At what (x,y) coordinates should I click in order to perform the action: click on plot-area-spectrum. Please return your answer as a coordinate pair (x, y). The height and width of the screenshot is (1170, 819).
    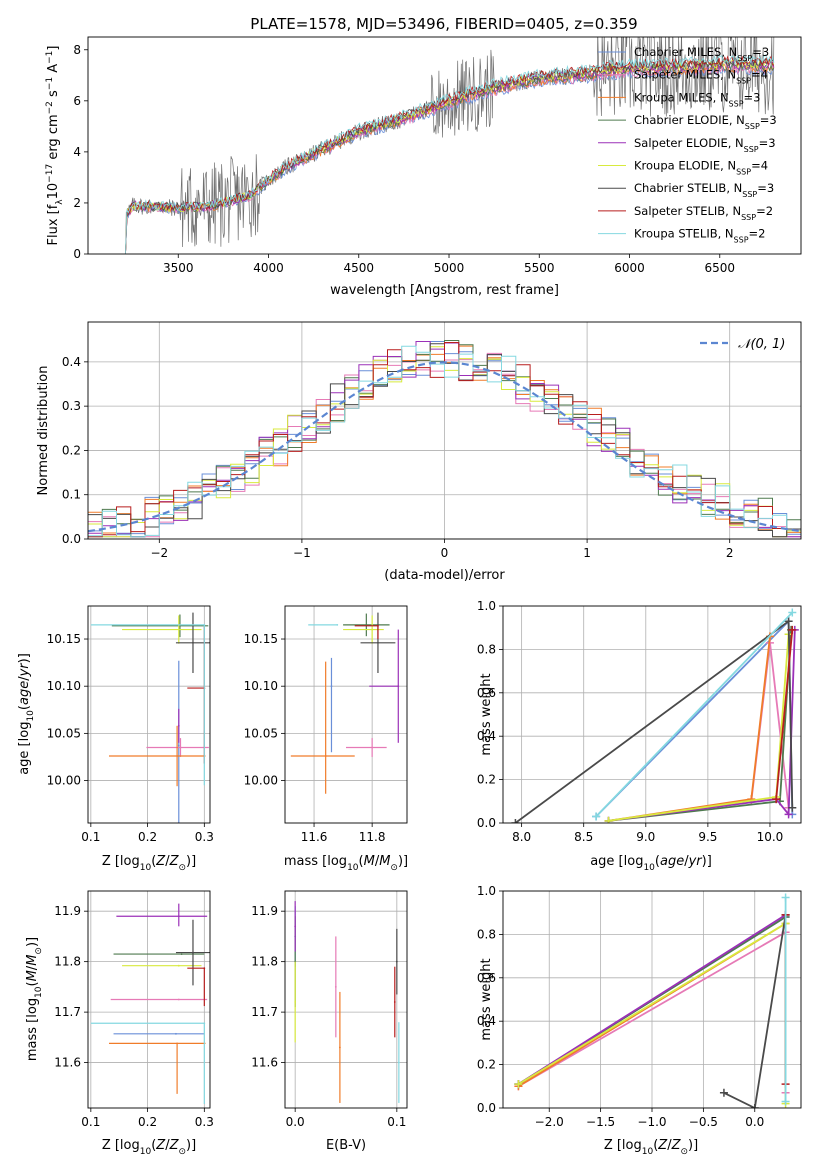
    Looking at the image, I should click on (449, 145).